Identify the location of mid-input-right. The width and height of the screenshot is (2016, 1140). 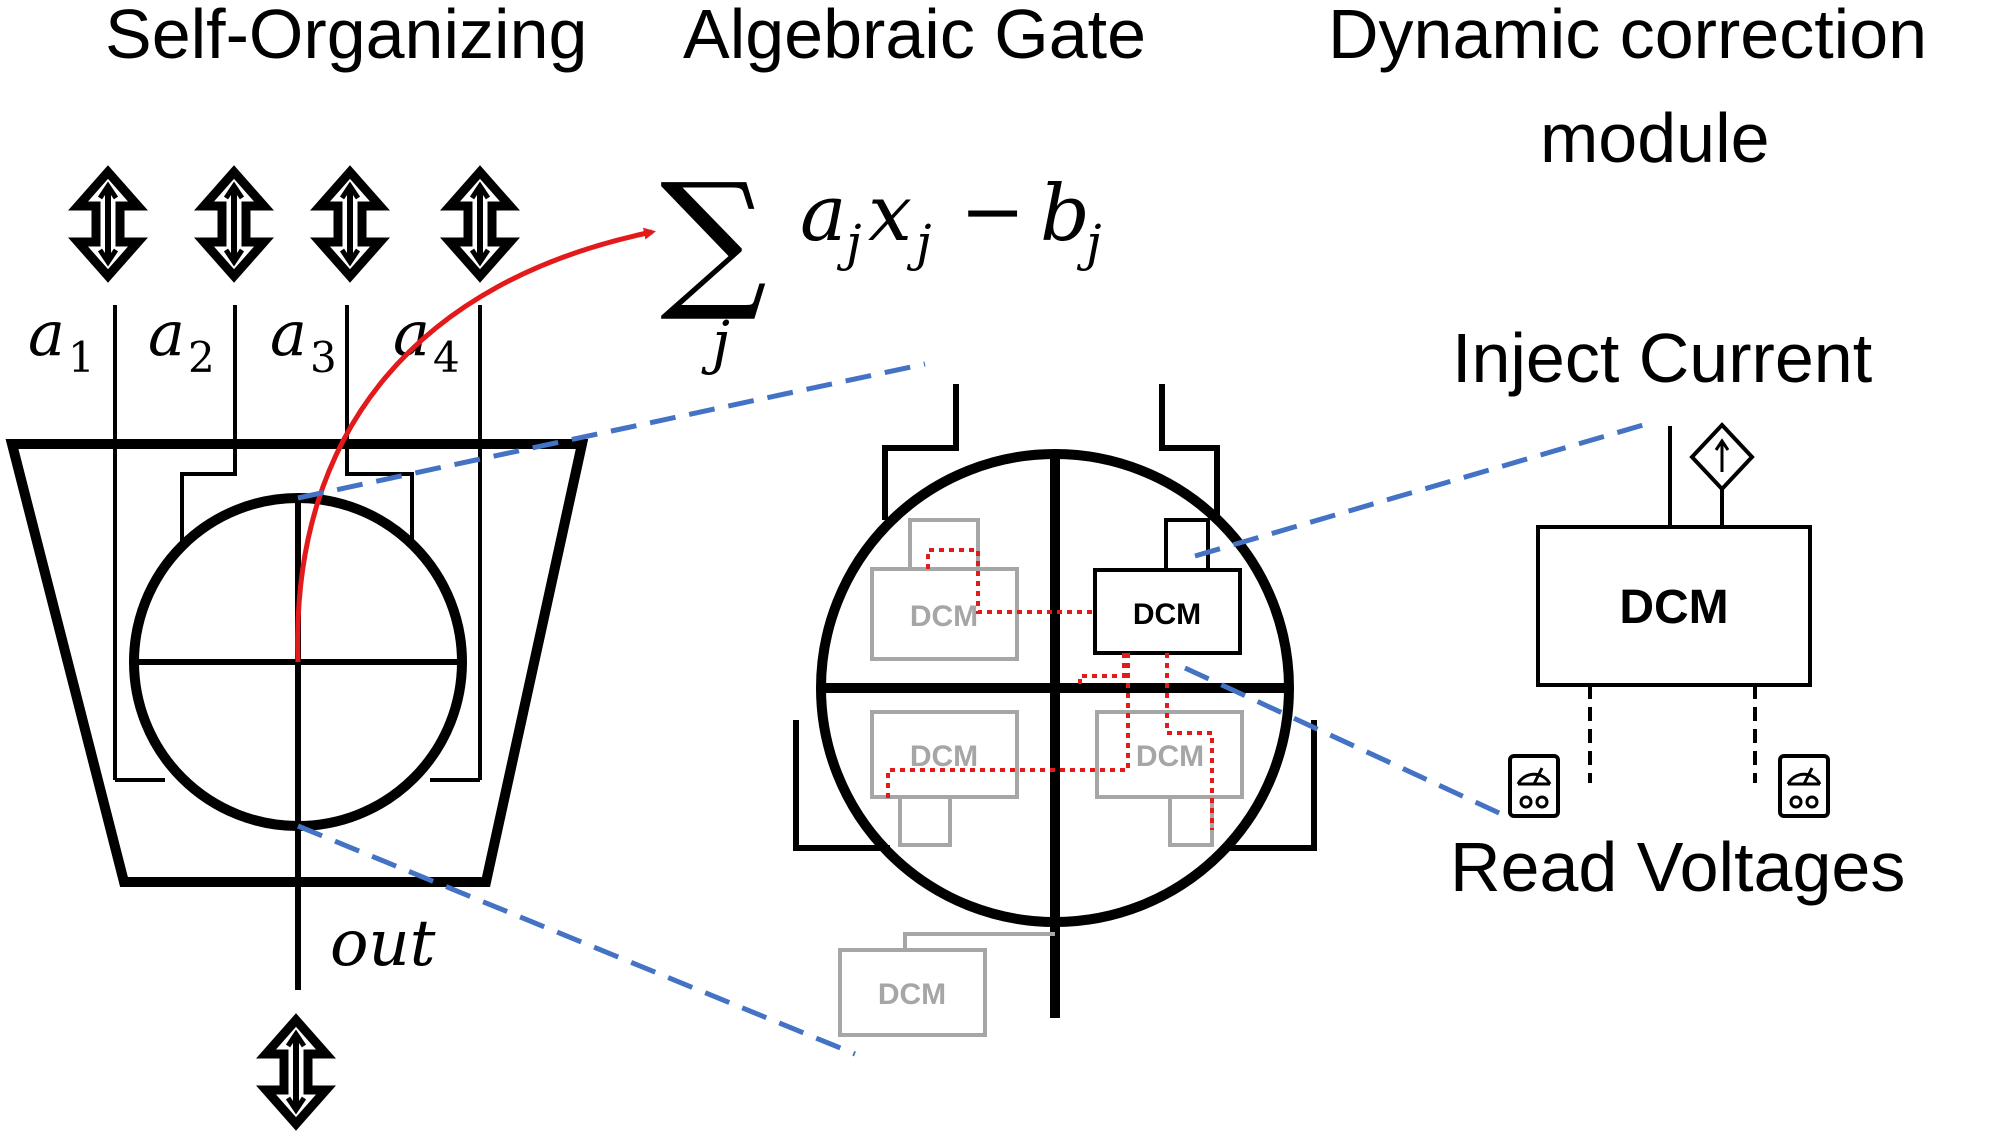
(1189, 452).